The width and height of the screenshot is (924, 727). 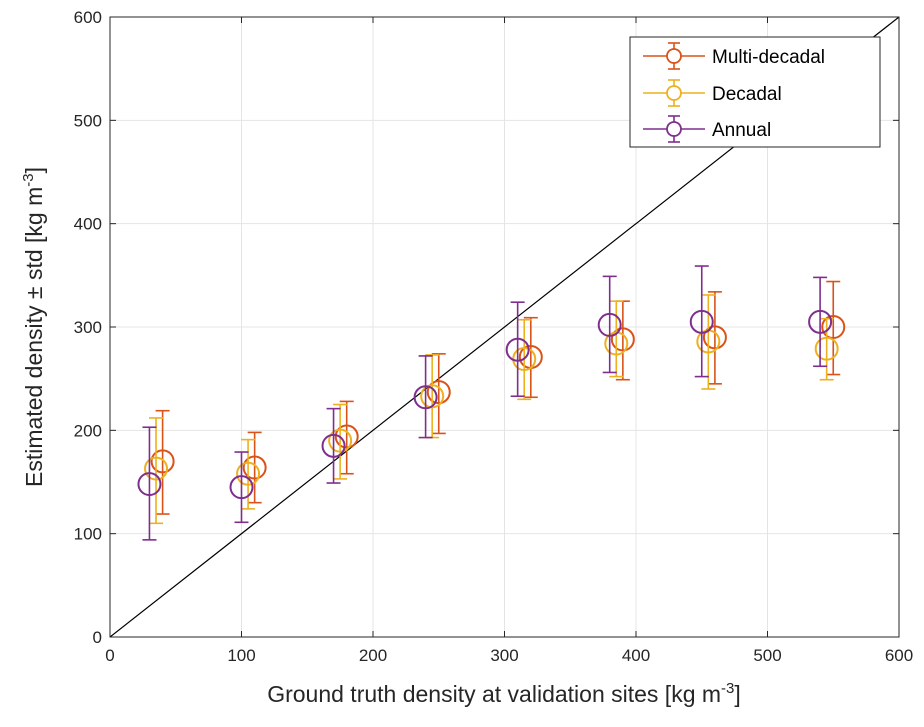 What do you see at coordinates (636, 655) in the screenshot?
I see `x-tick-label: 400` at bounding box center [636, 655].